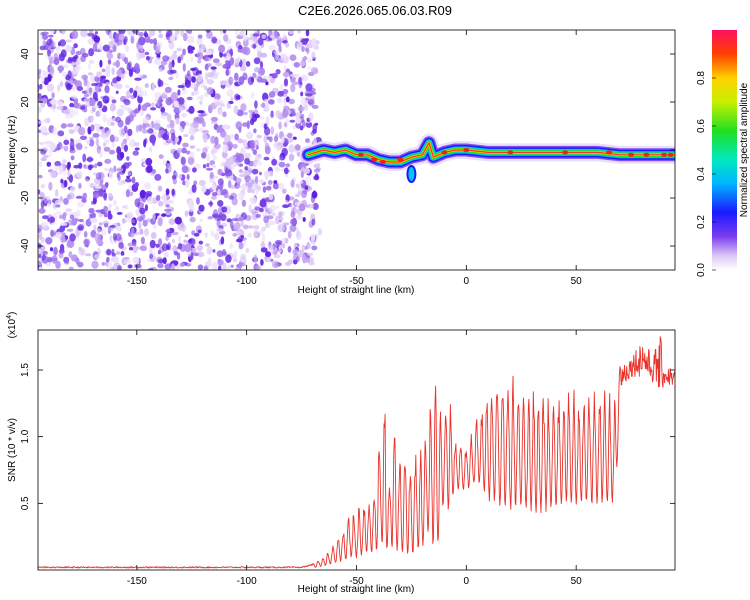 The width and height of the screenshot is (750, 600). Describe the element at coordinates (9, 317) in the screenshot. I see `snr-y-scale-exponent: 4` at that location.